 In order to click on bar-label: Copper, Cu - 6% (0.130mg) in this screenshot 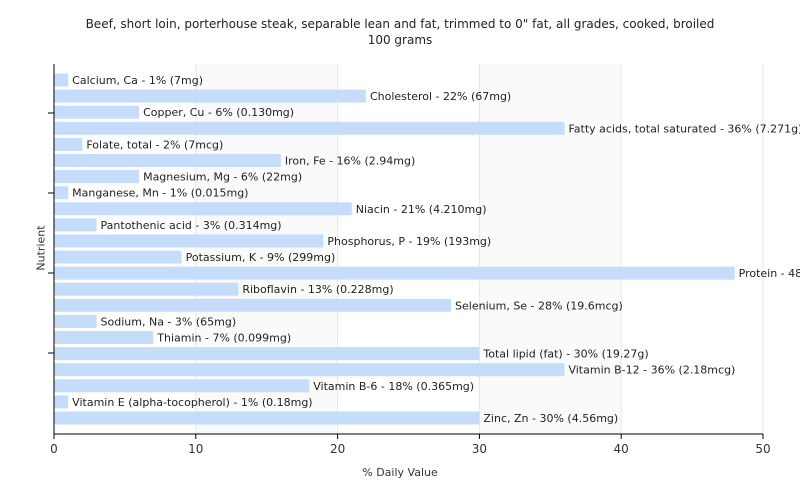, I will do `click(218, 112)`.